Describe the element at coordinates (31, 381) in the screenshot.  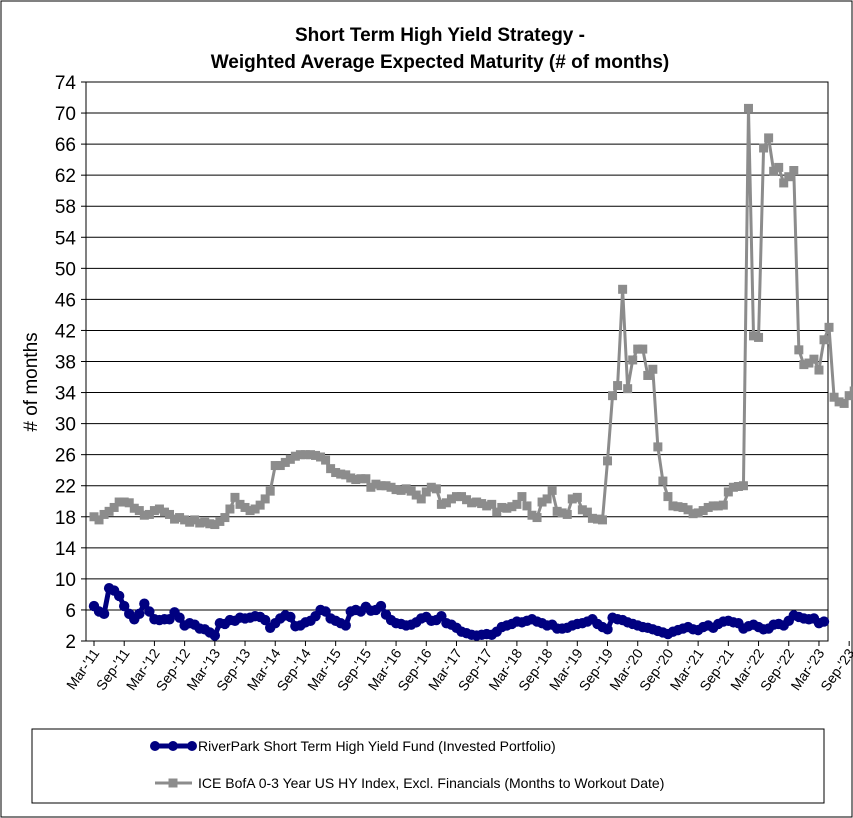
I see `y-axis-label: # of months` at that location.